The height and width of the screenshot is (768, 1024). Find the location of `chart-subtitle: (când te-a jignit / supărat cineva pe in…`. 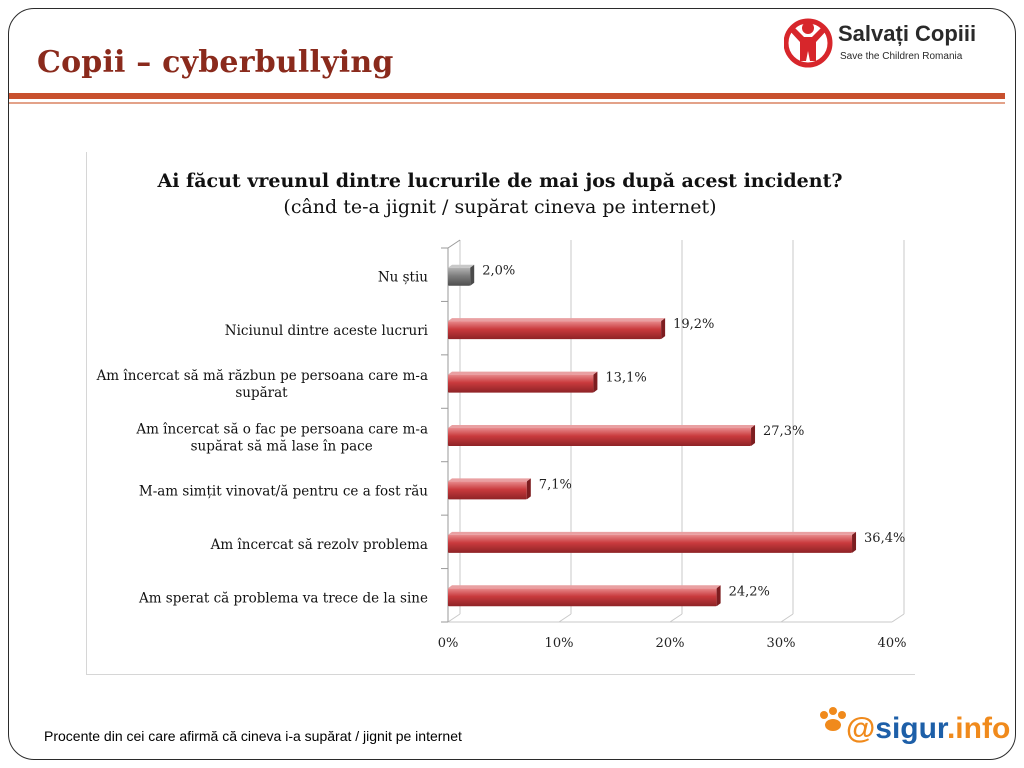

chart-subtitle: (când te-a jignit / supărat cineva pe in… is located at coordinates (500, 207).